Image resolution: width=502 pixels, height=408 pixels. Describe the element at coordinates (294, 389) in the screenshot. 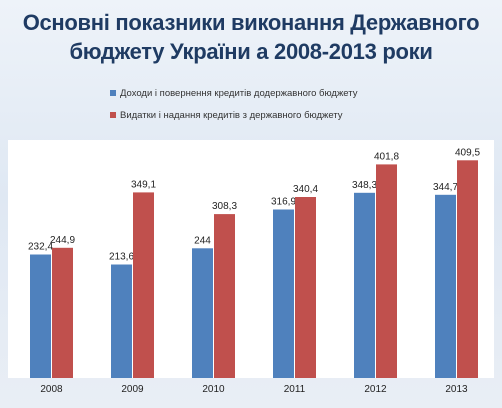

I see `x-tick-label-2011: 2011` at that location.